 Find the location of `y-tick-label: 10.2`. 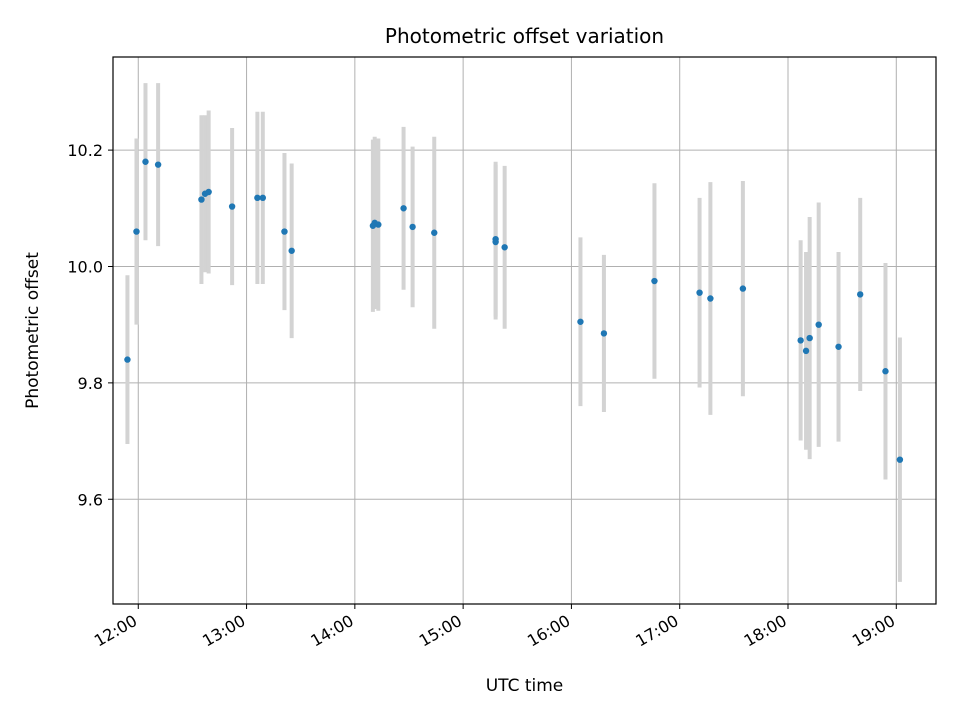

y-tick-label: 10.2 is located at coordinates (85, 150).